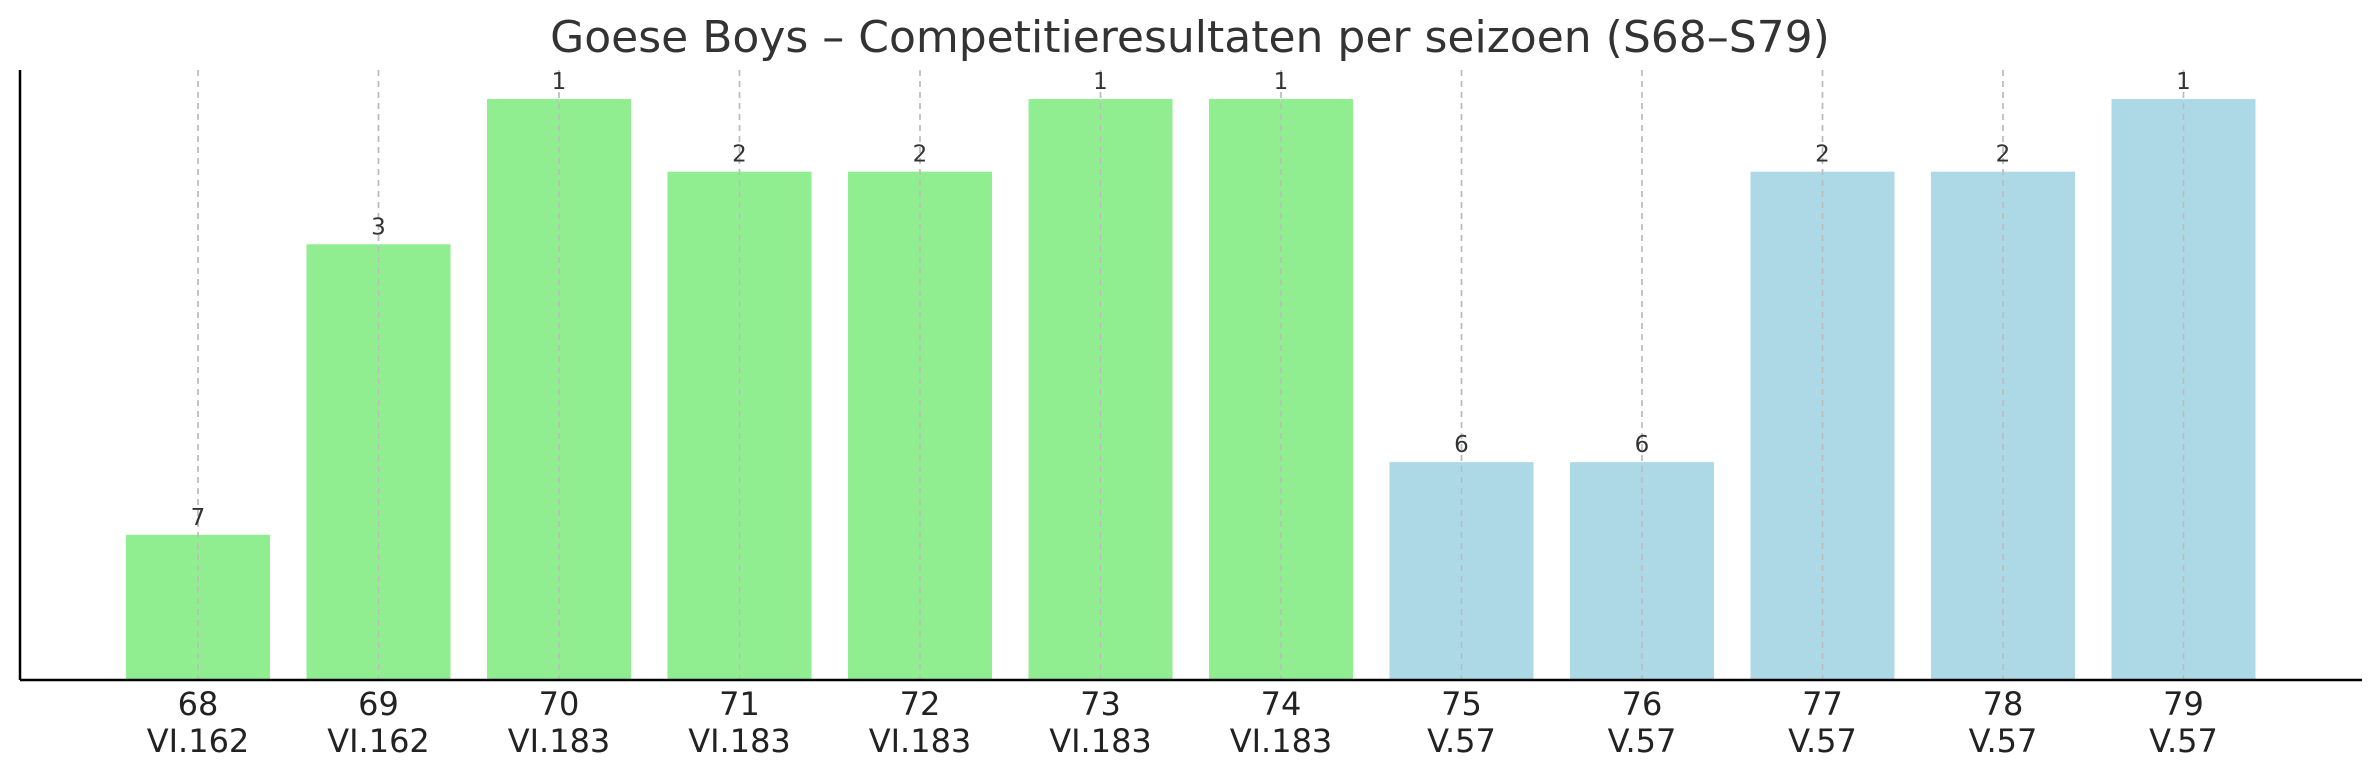 This screenshot has width=2380, height=780. I want to click on x-tick-label-season: 72, so click(920, 704).